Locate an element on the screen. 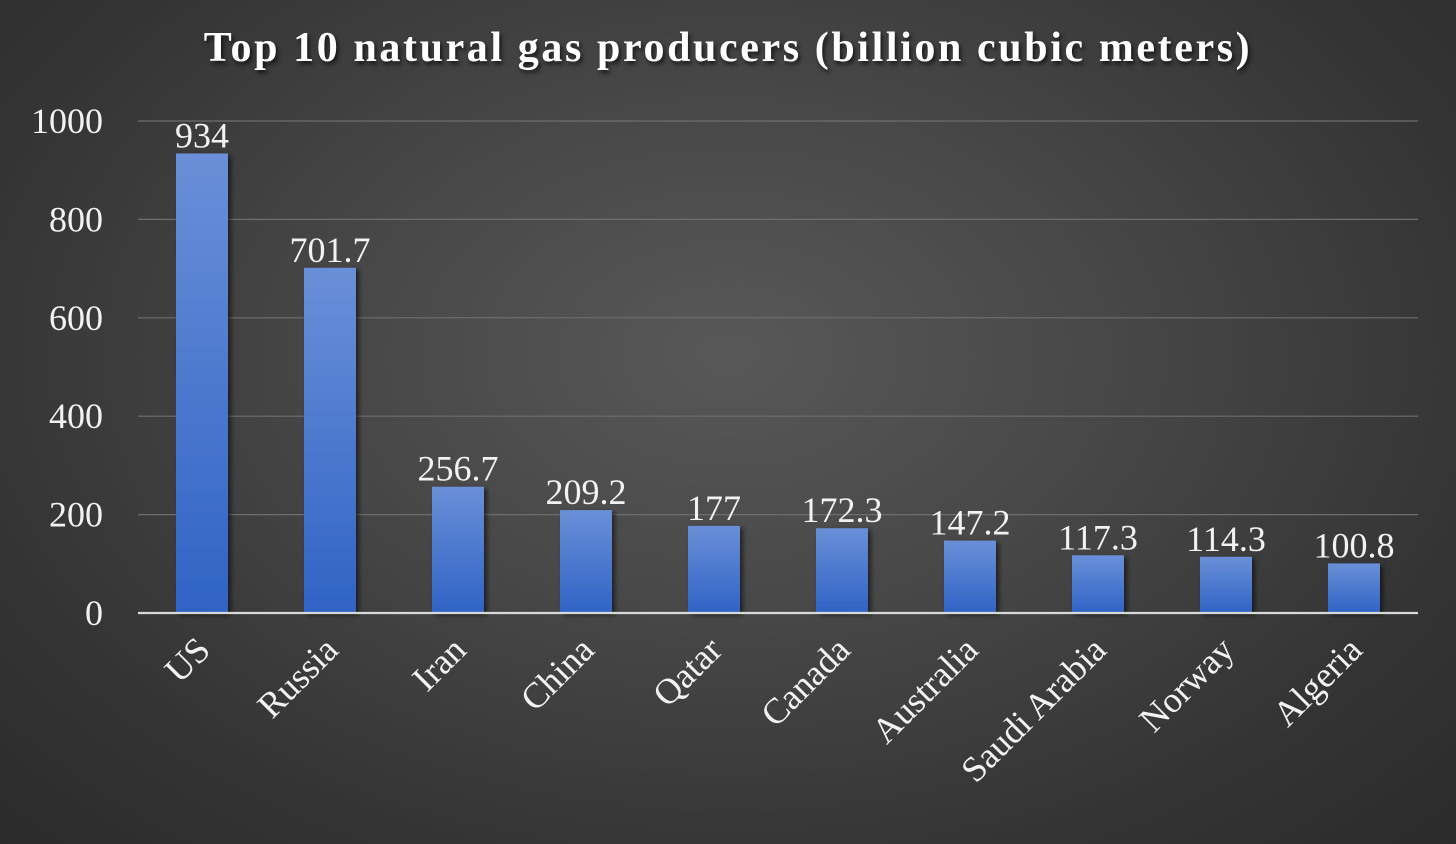  category-label: Australia is located at coordinates (925, 690).